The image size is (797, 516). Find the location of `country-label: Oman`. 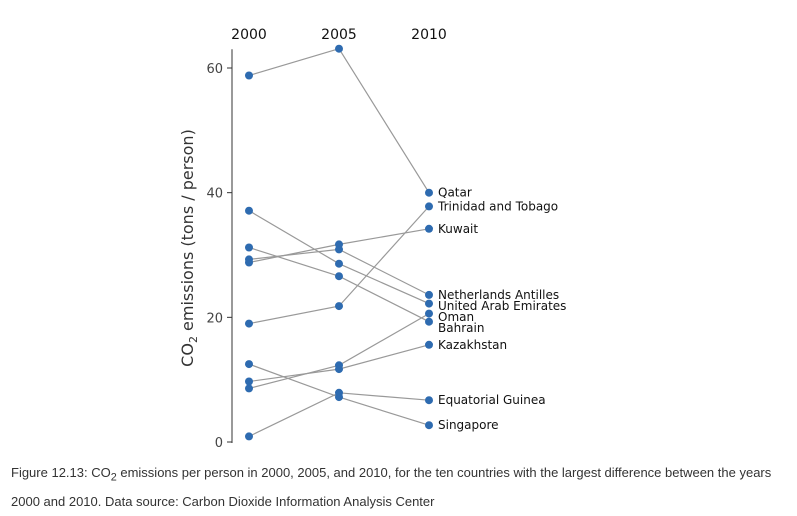

country-label: Oman is located at coordinates (456, 317).